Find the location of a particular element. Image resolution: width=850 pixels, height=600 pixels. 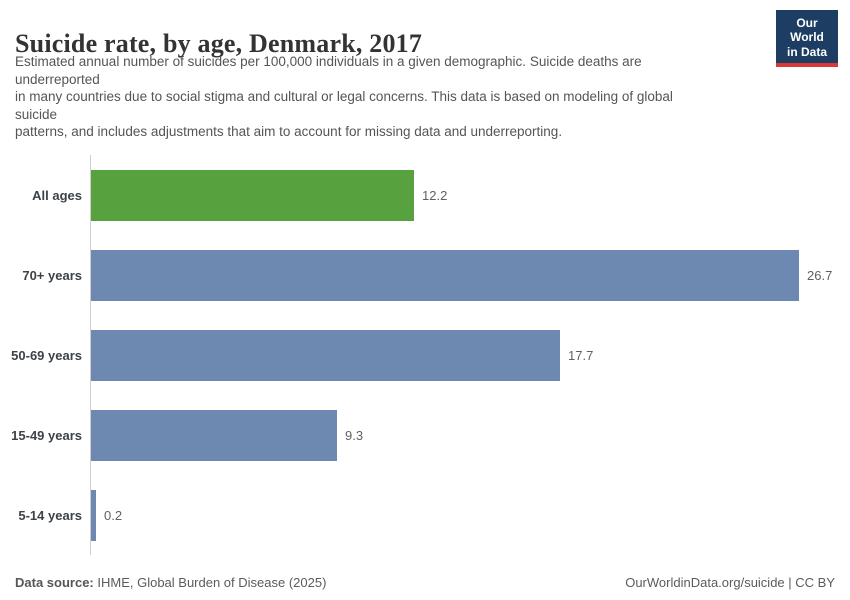

subtitle-line: suicide is located at coordinates (36, 114).